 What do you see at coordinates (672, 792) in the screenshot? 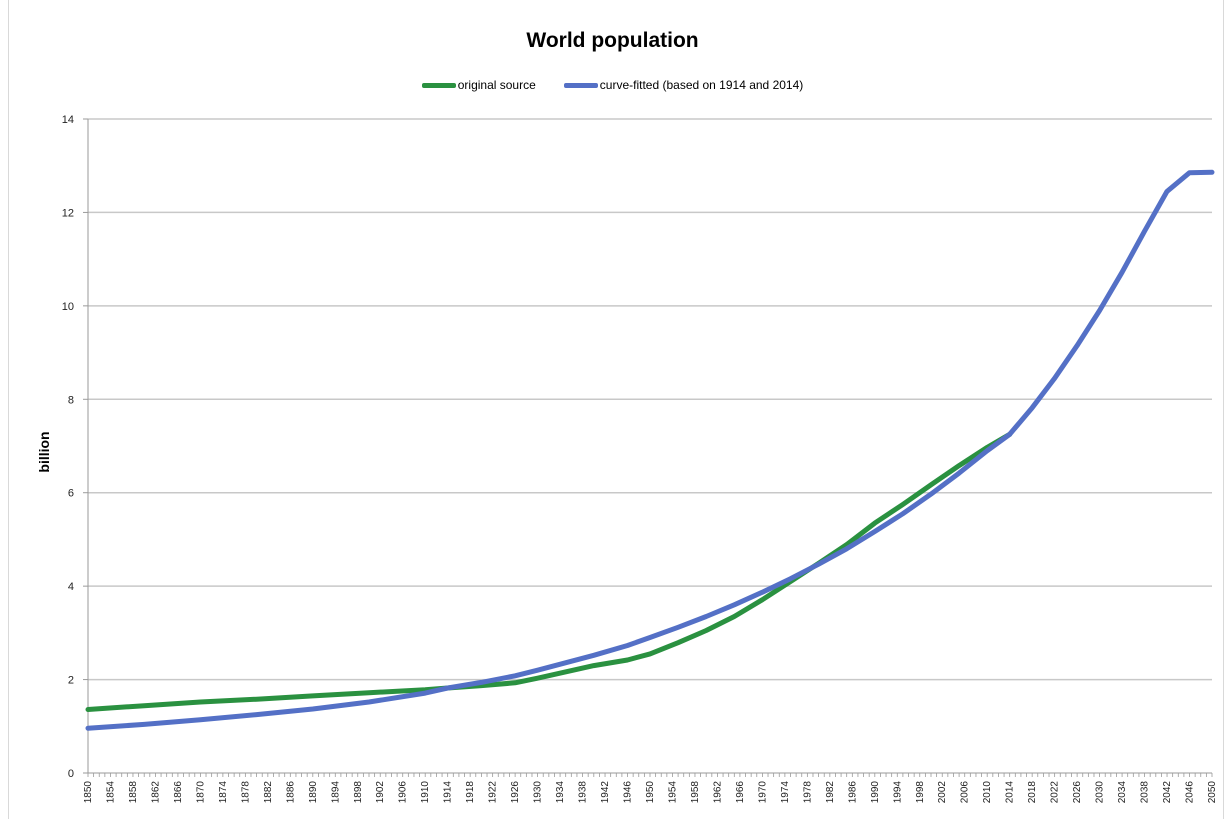
I see `x-tick-label-1954: 1954` at bounding box center [672, 792].